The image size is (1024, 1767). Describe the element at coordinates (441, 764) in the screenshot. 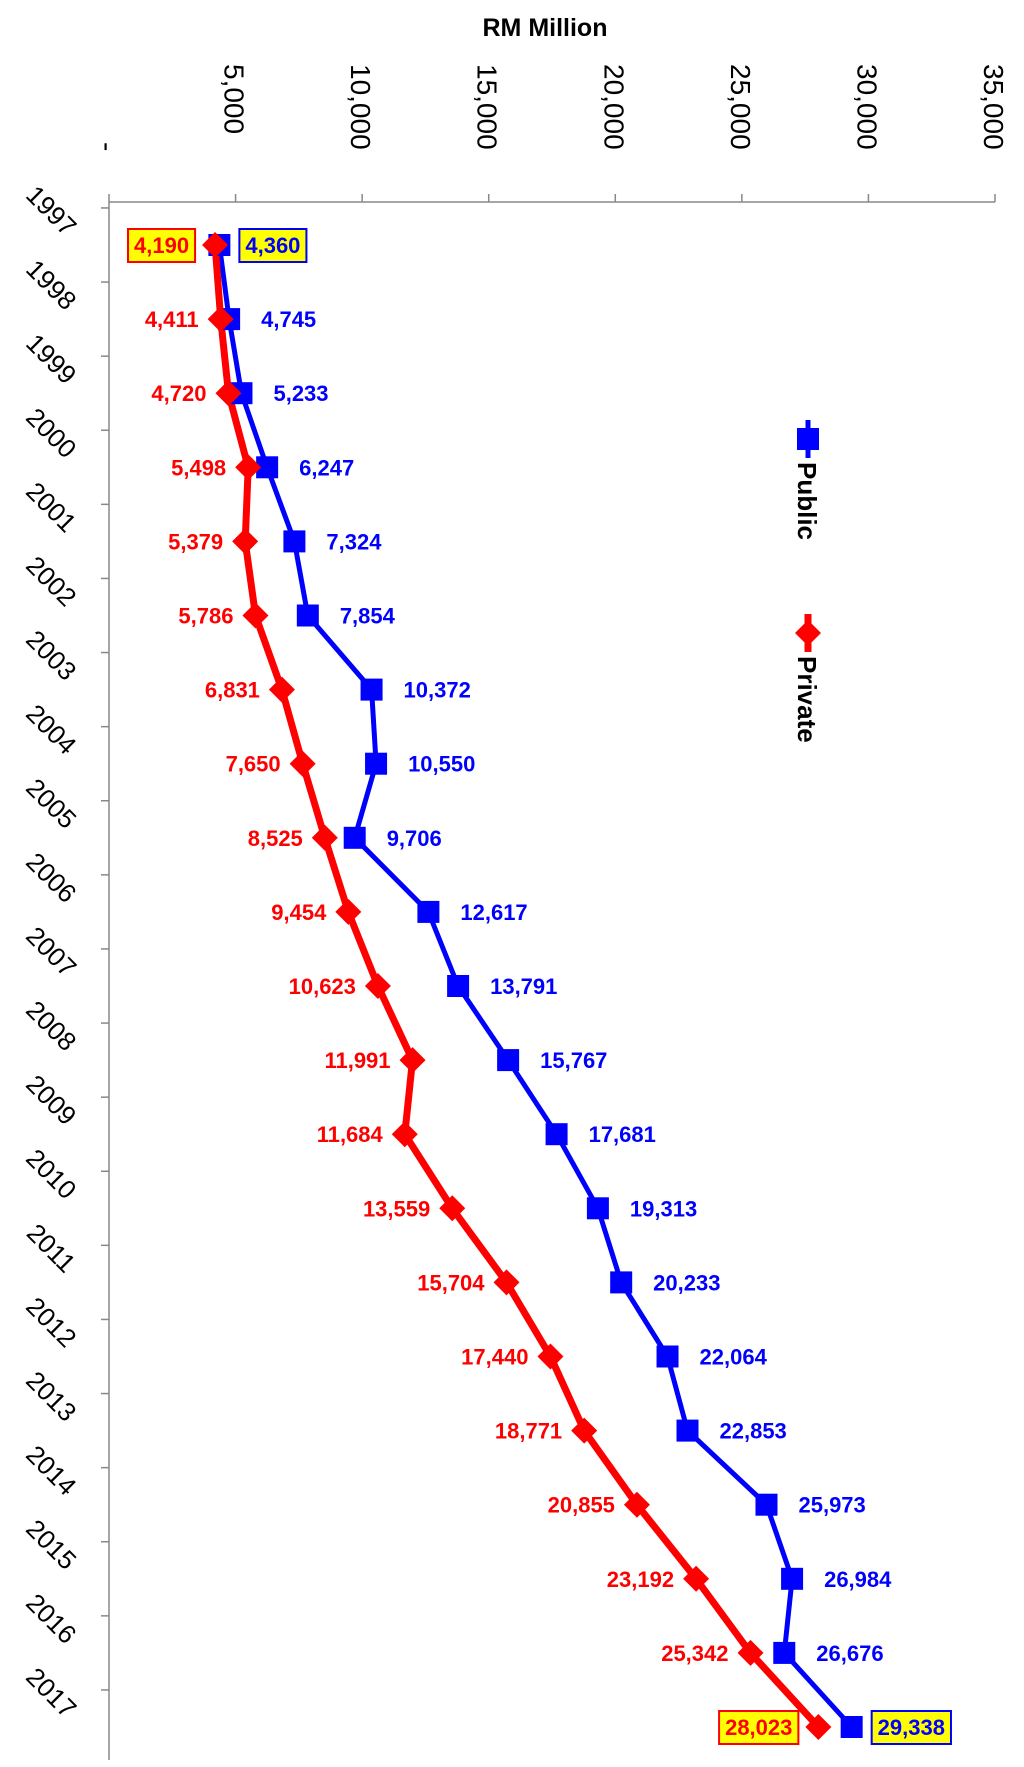

I see `data-label-public: 10,550` at that location.